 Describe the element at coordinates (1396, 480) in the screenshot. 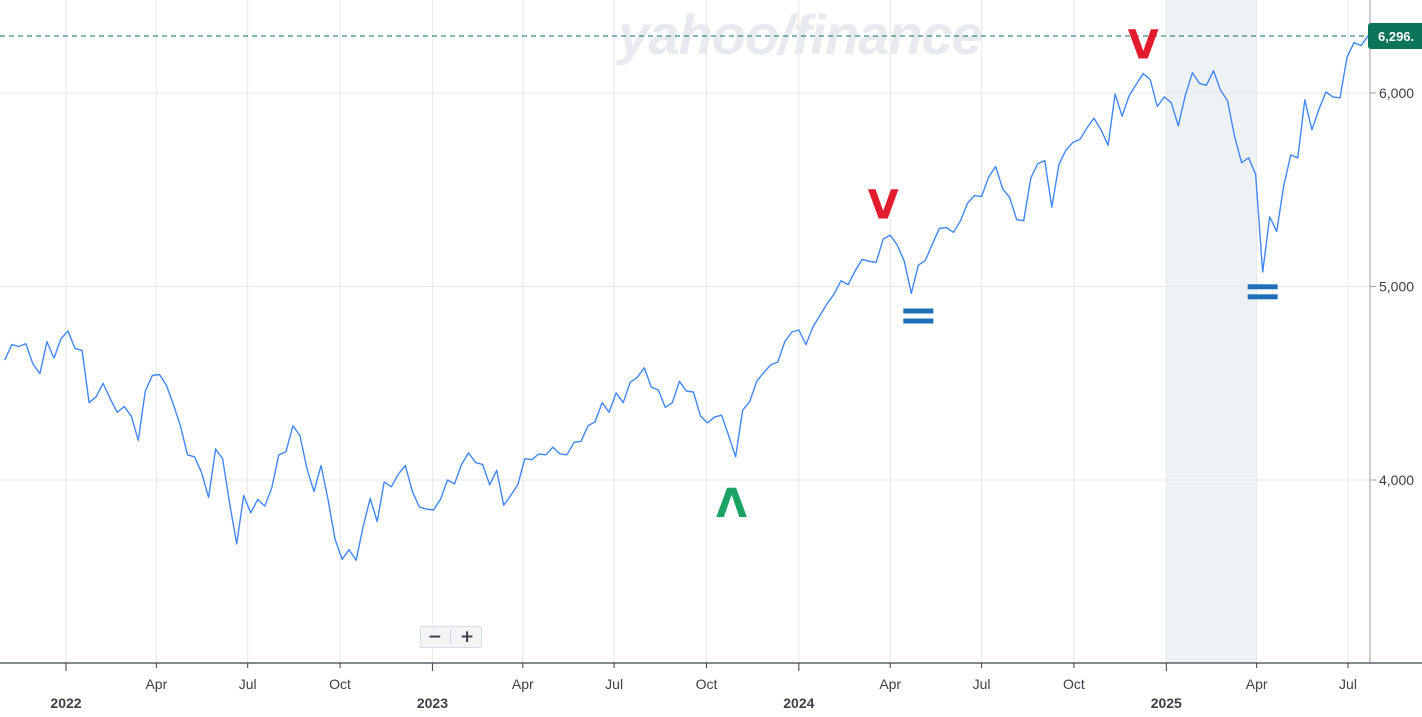

I see `y-tick-label: 4,000` at that location.